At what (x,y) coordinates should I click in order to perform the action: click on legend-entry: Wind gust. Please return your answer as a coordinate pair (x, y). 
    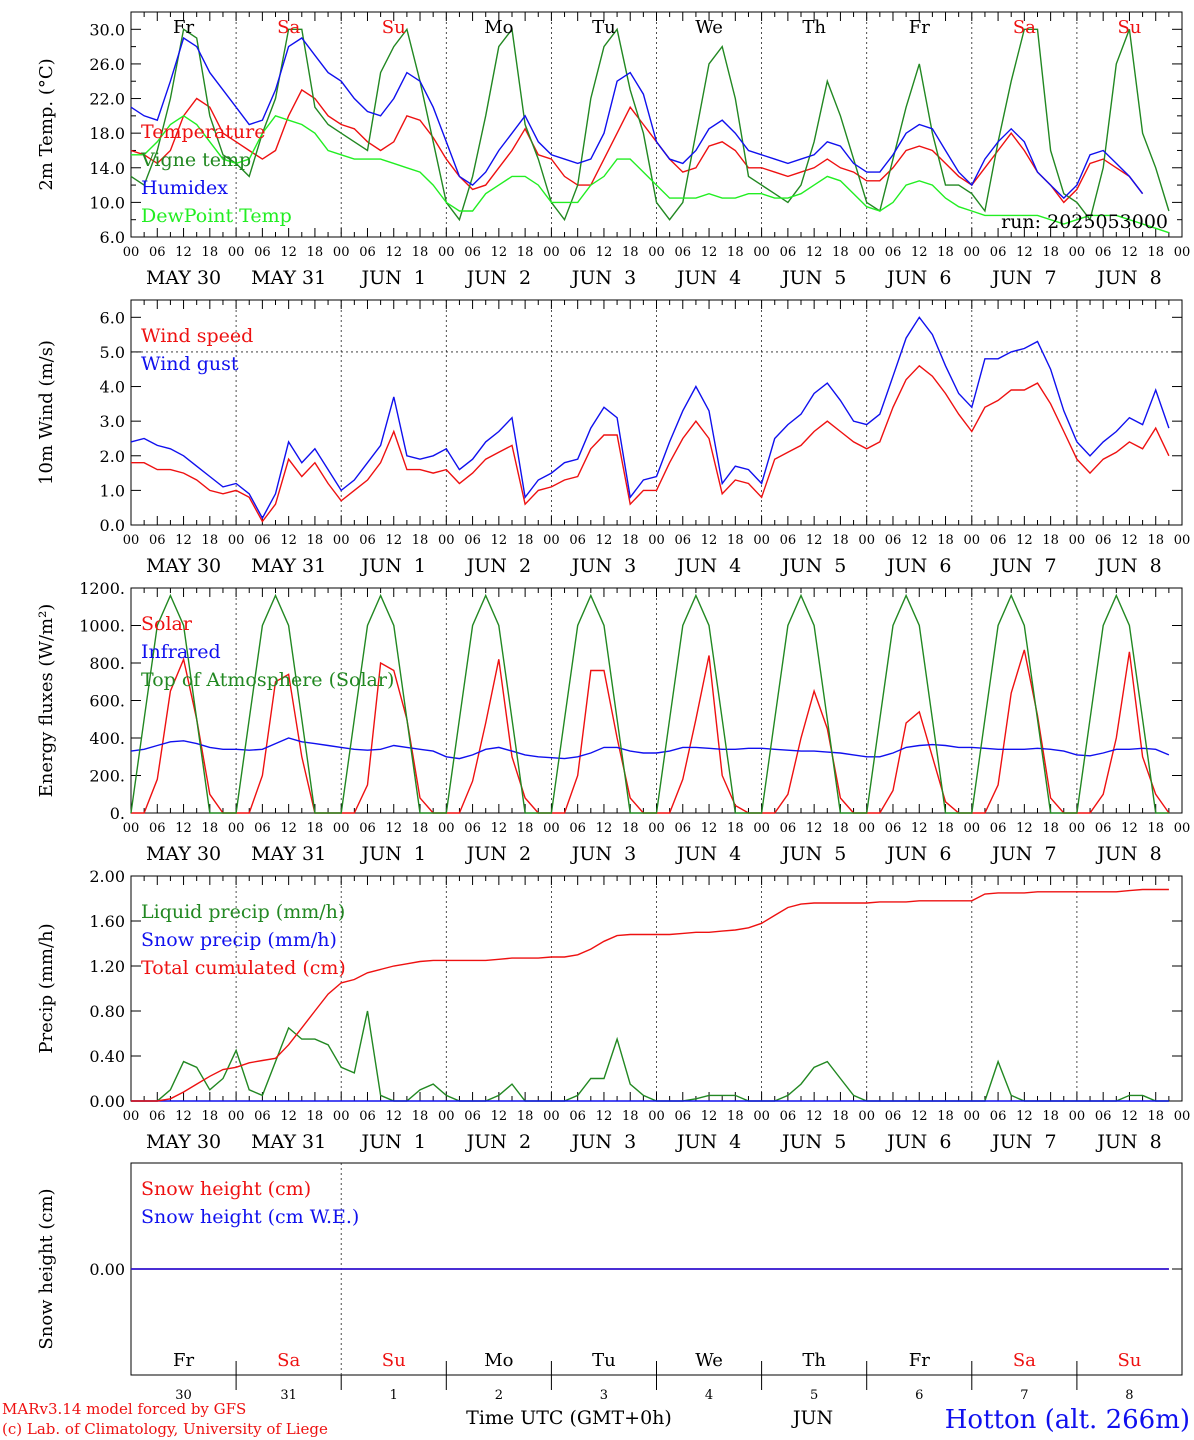
    Looking at the image, I should click on (190, 364).